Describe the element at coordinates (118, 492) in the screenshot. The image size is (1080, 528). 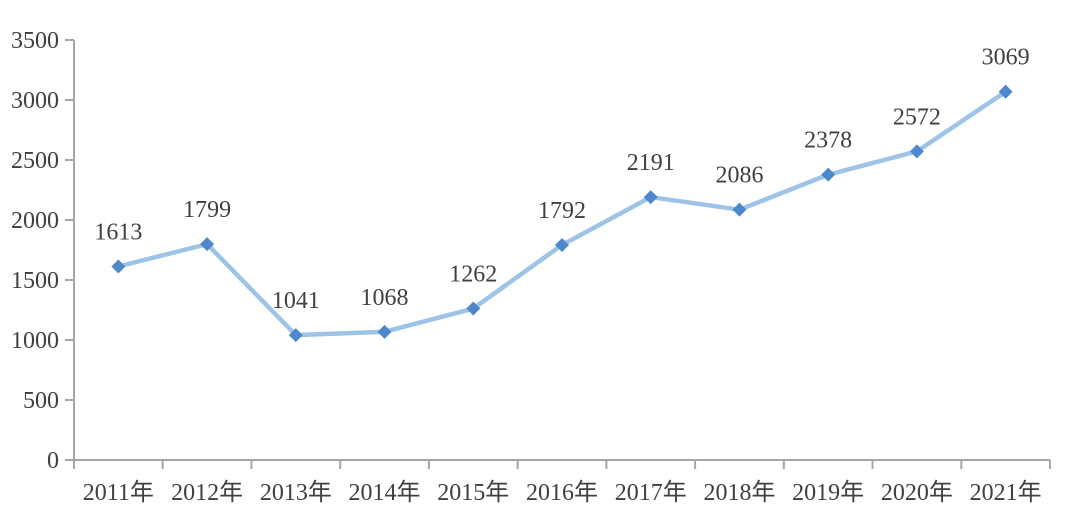
I see `x-axis-tick-label: 2011年` at that location.